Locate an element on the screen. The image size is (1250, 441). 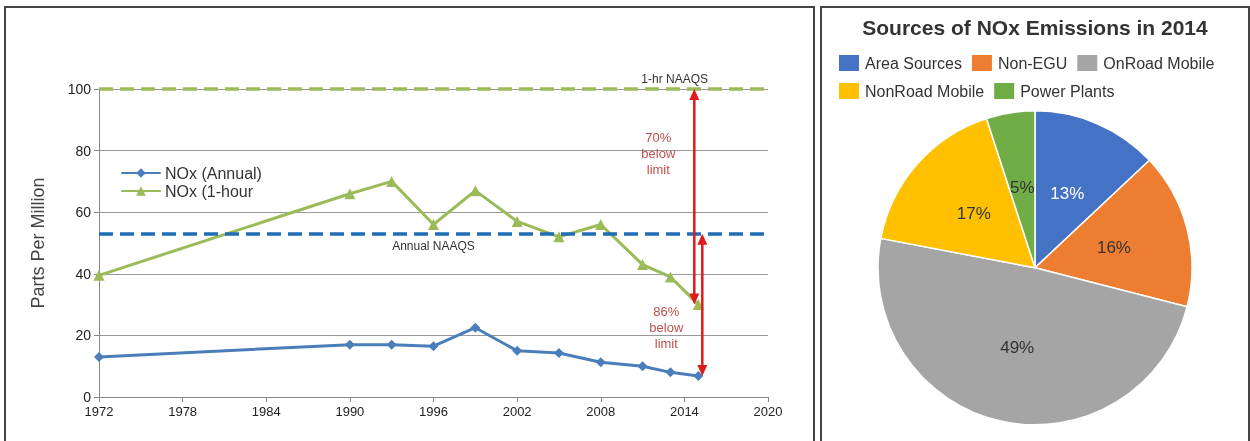
data-label: 49% is located at coordinates (1017, 347).